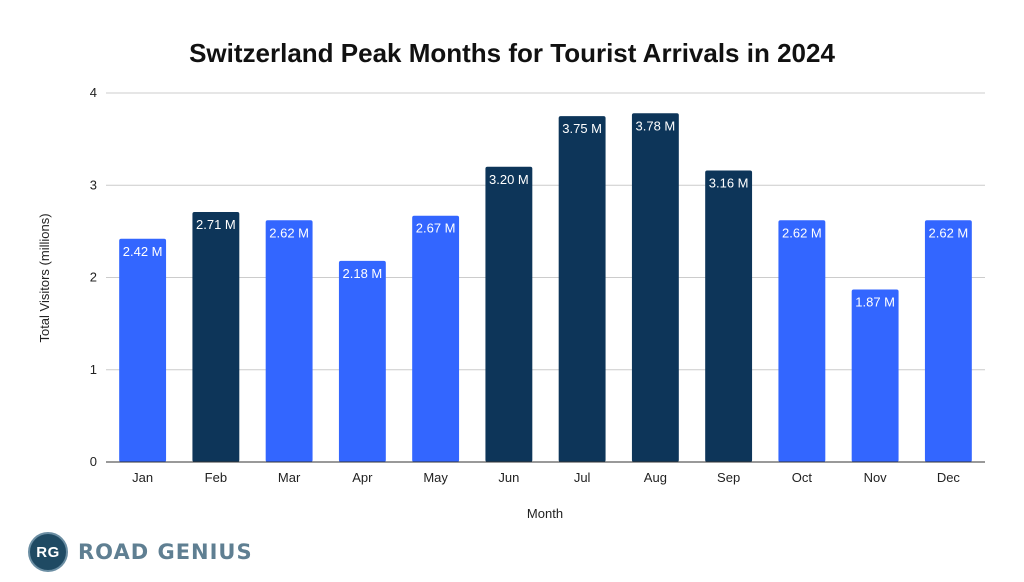 The image size is (1024, 582). I want to click on y-axis-ticks: 0 1 2 3 4, so click(93, 277).